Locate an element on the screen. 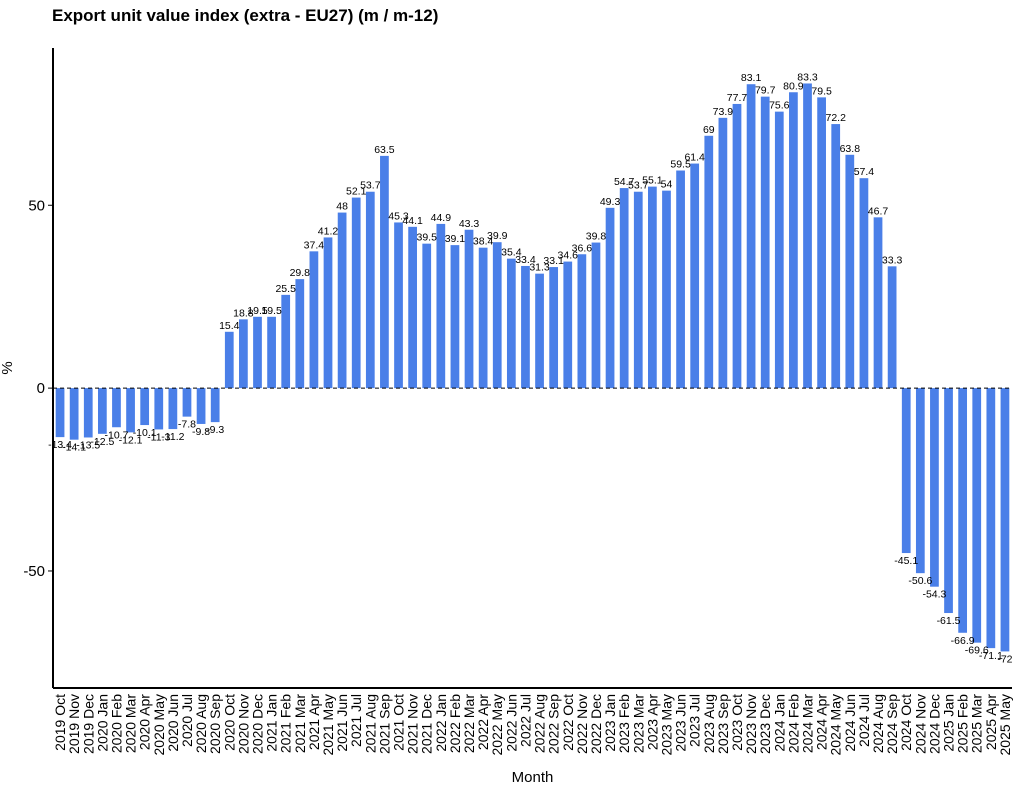  bar-2023-jun is located at coordinates (680, 279).